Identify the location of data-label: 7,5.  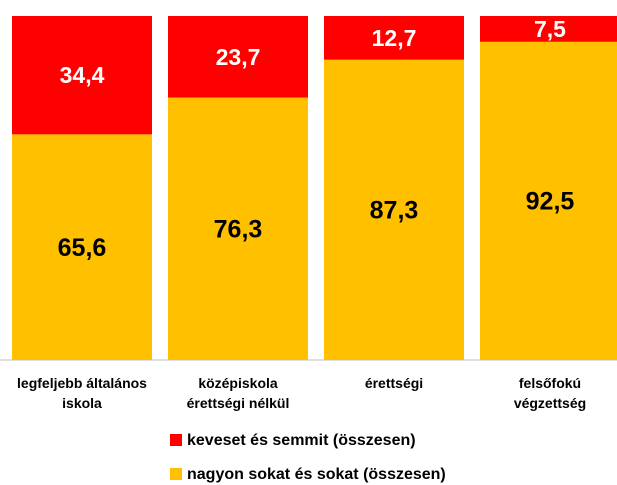
(550, 29).